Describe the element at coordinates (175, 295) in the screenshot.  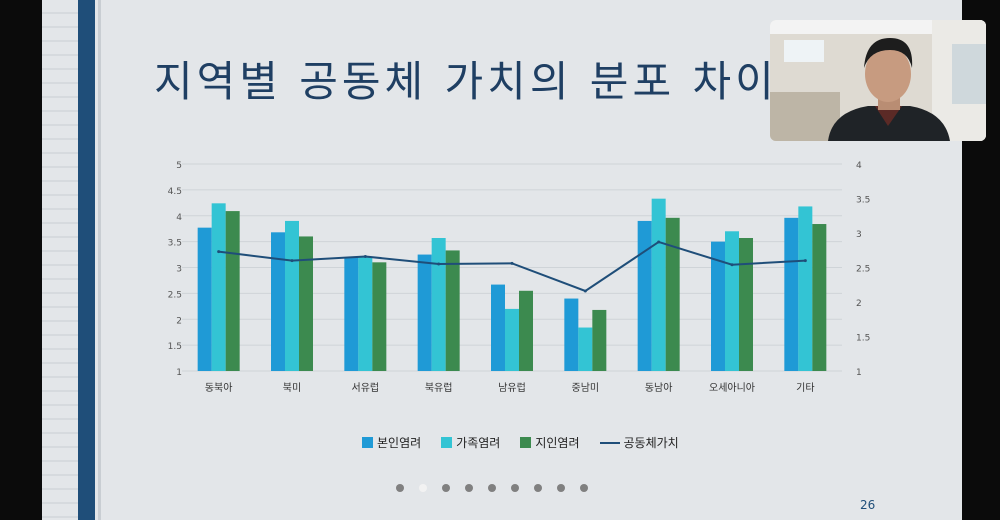
I see `y-left-tick-label: 2.5` at that location.